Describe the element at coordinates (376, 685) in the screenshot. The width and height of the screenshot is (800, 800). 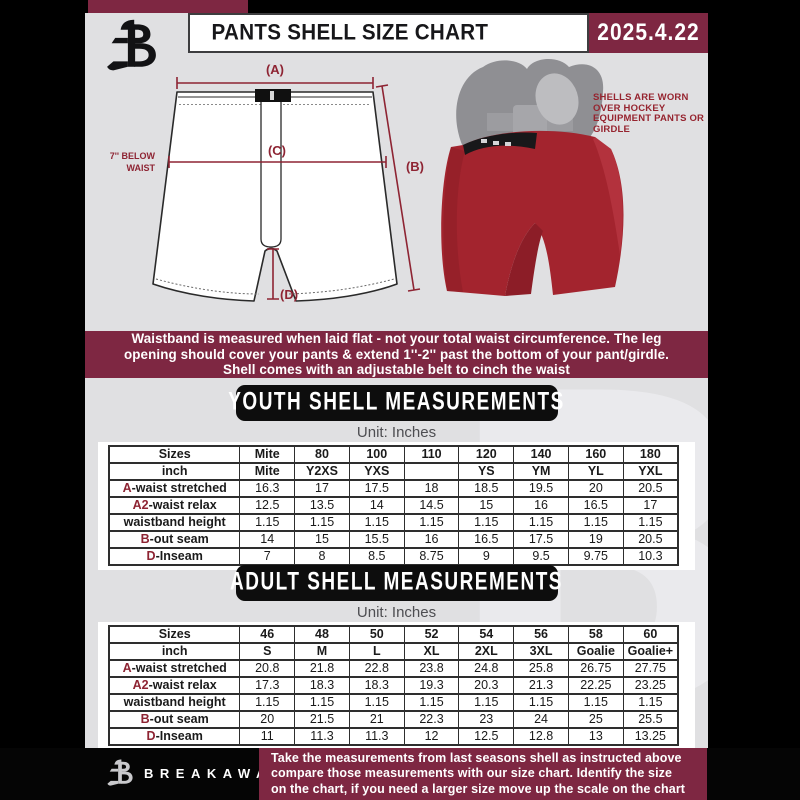
I see `cell: 18.3` at that location.